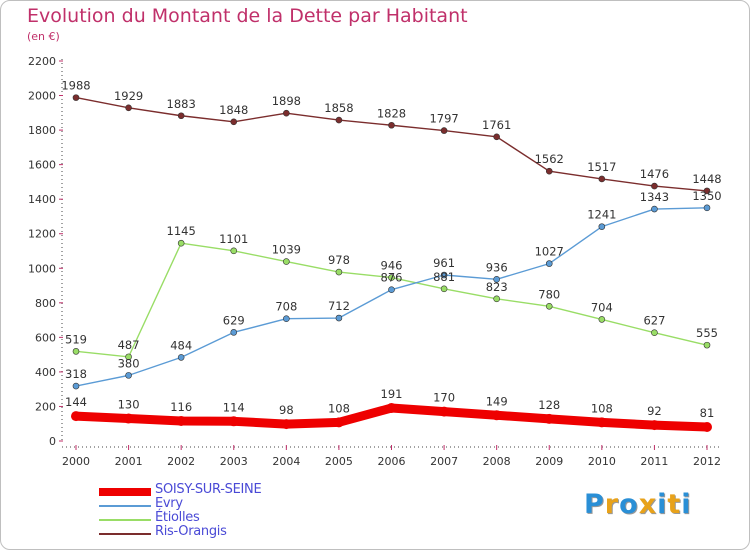 The height and width of the screenshot is (550, 750). I want to click on logo-letter: o, so click(629, 504).